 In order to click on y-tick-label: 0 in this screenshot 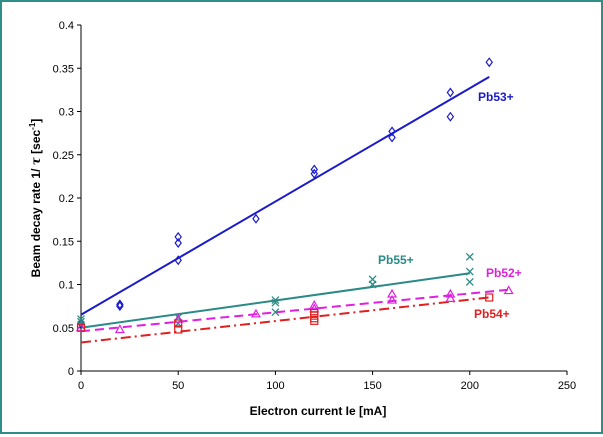, I will do `click(71, 372)`.